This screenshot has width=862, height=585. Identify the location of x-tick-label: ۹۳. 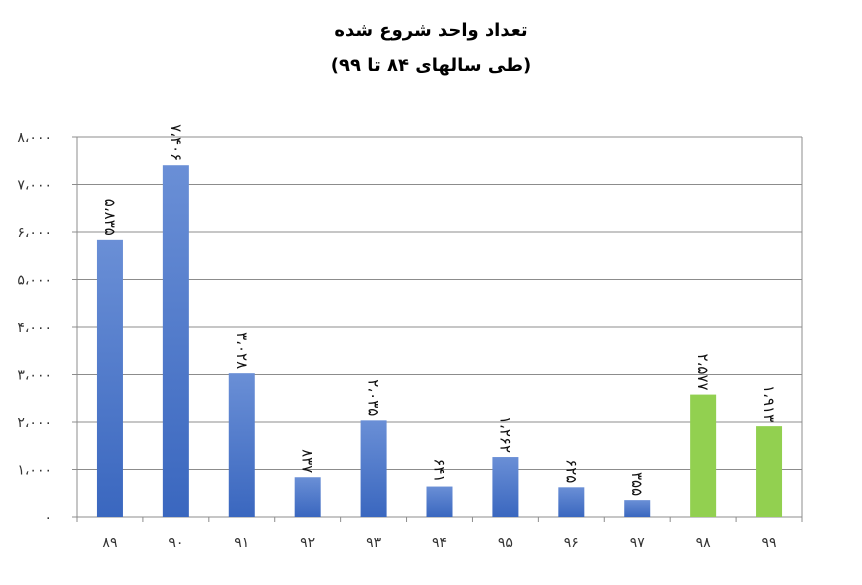
(374, 543).